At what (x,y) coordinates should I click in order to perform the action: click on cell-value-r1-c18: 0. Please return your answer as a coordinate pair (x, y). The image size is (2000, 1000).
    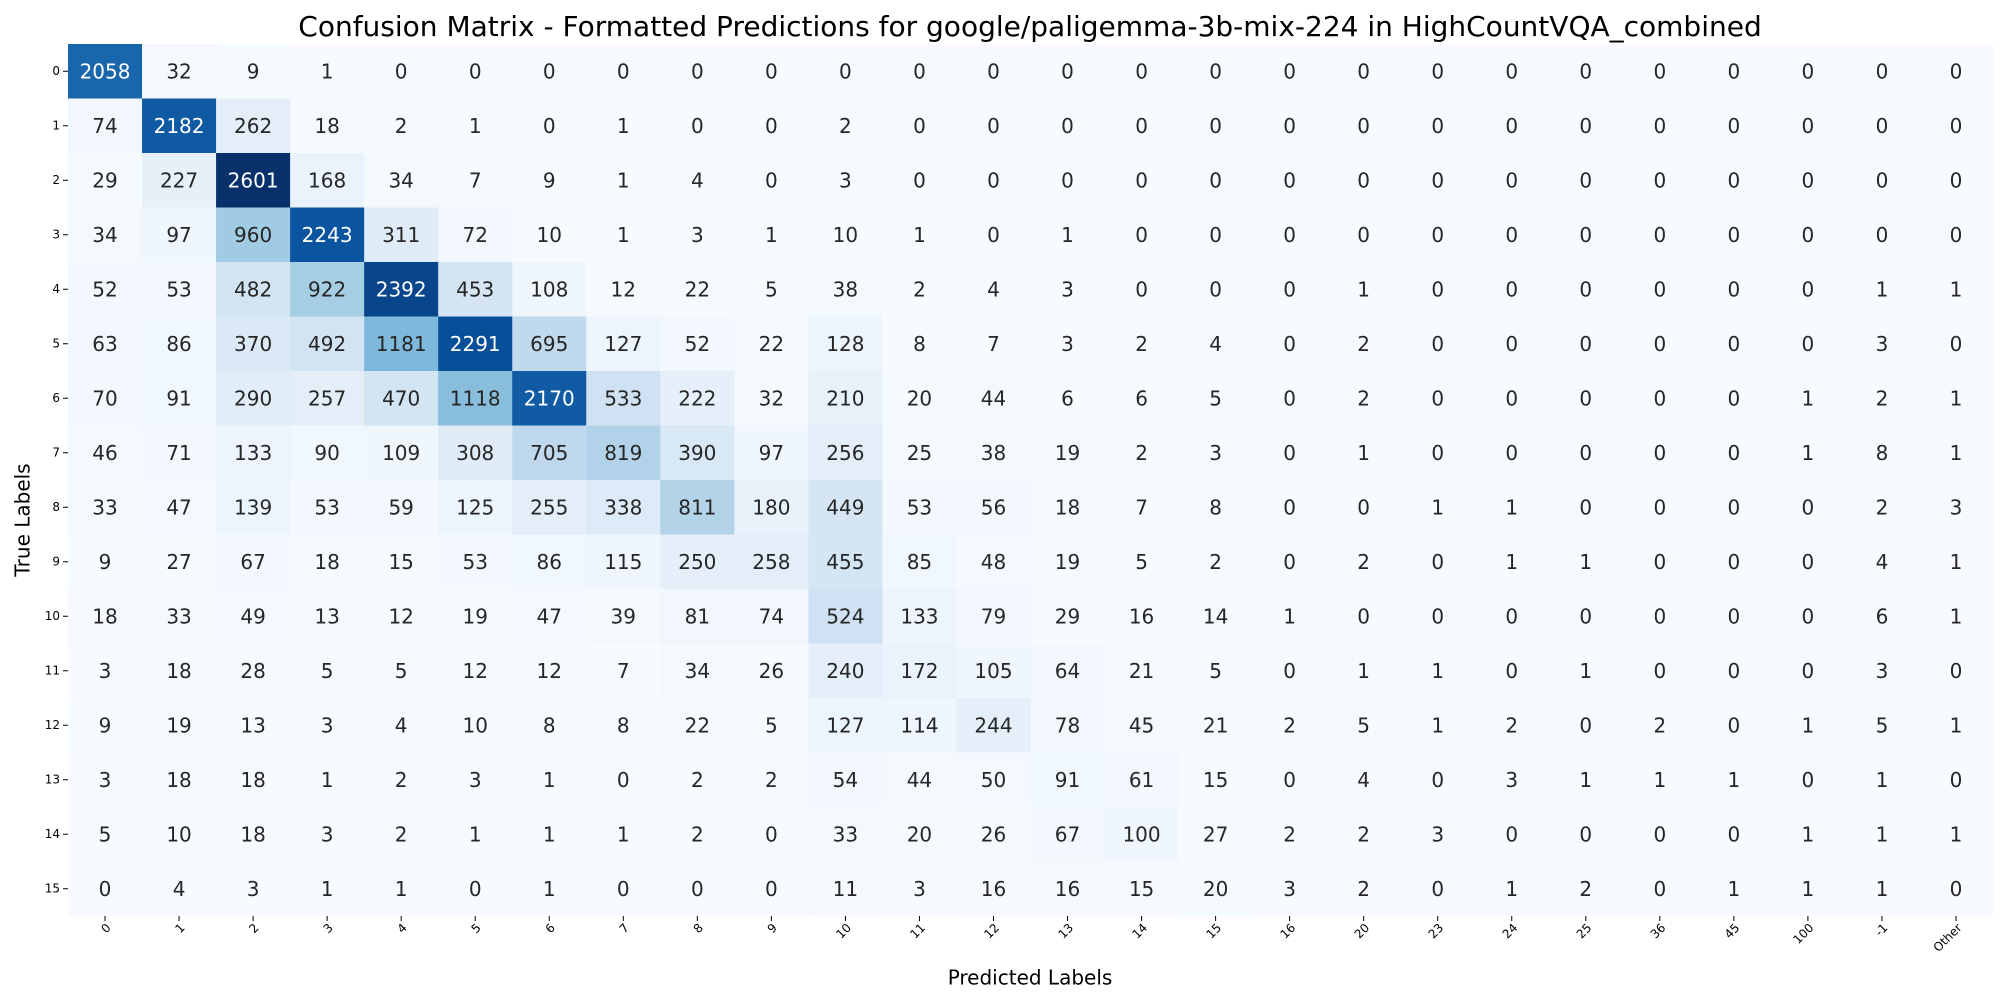
    Looking at the image, I should click on (1437, 126).